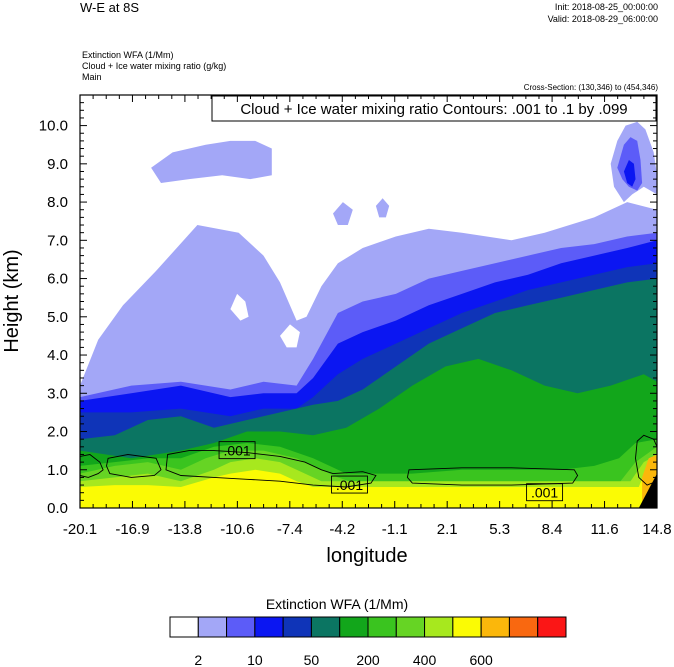 This screenshot has height=667, width=674. I want to click on mixing-ratio-contours: .001 .001 .001, so click(368, 468).